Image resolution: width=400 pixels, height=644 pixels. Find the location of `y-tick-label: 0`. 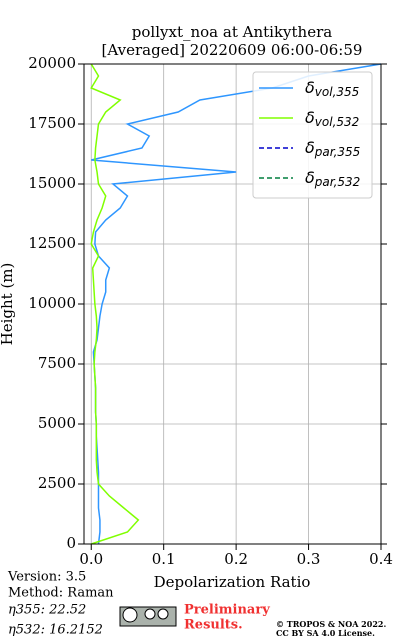

y-tick-label: 0 is located at coordinates (71, 543).